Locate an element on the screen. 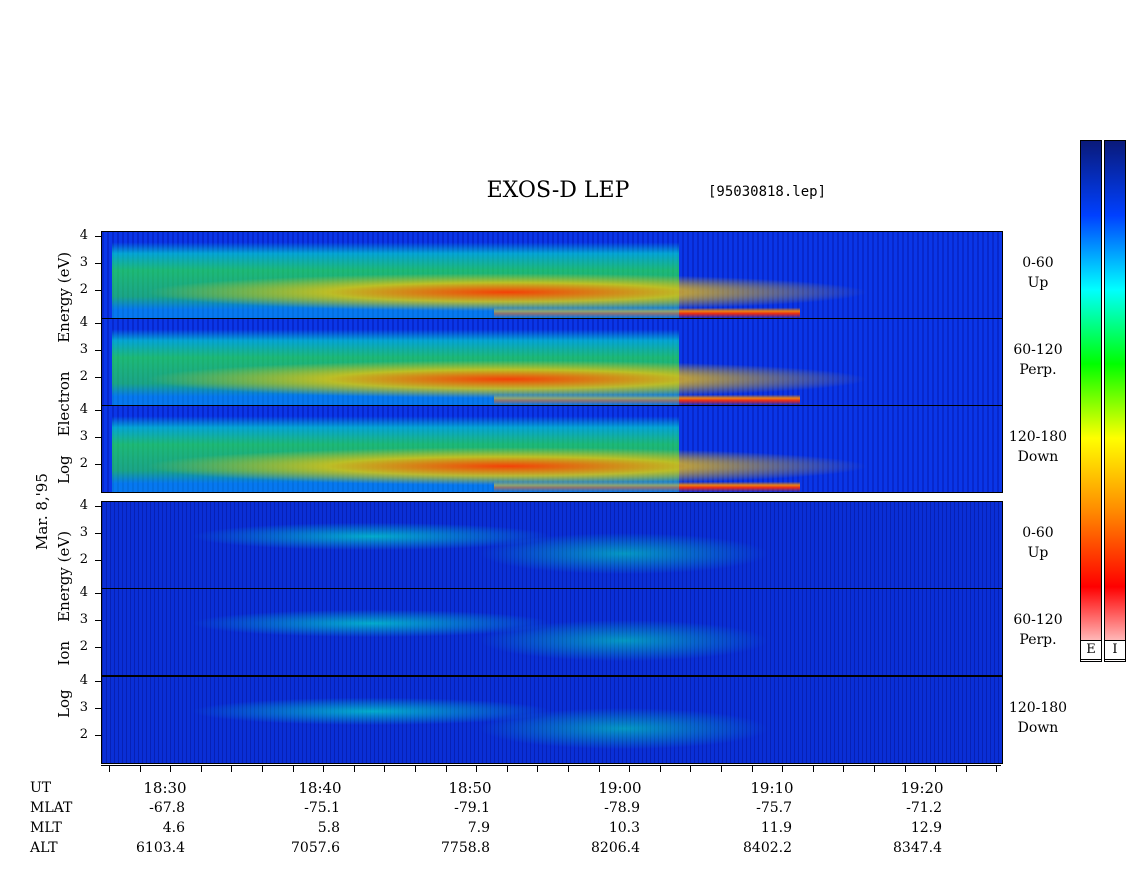  alt-value: 7057.6 is located at coordinates (315, 848).